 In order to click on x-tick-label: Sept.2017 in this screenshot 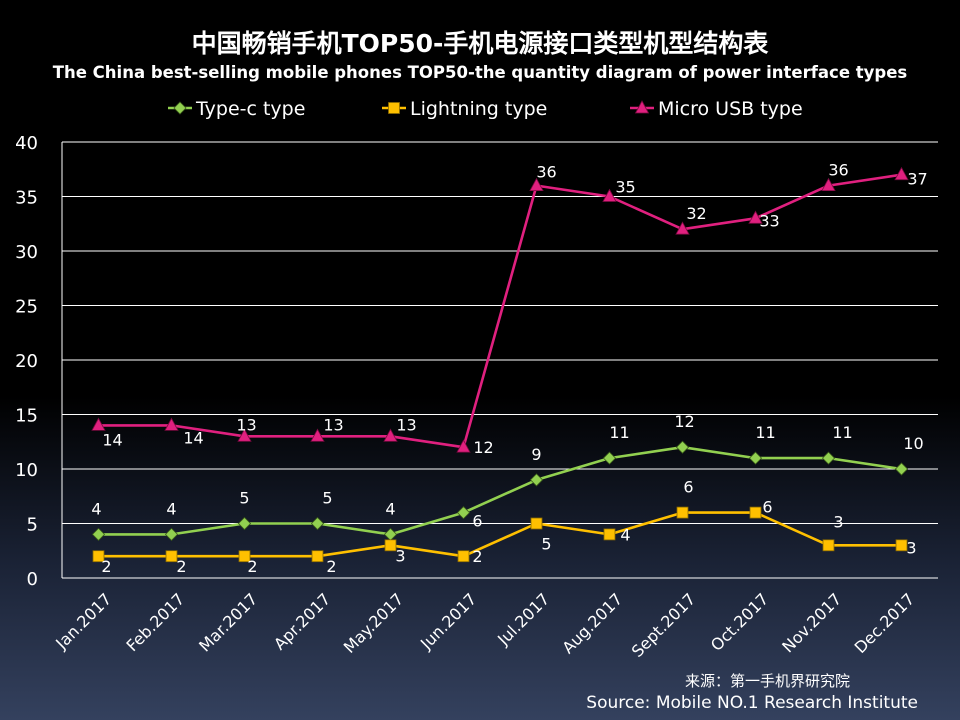, I will do `click(664, 625)`.